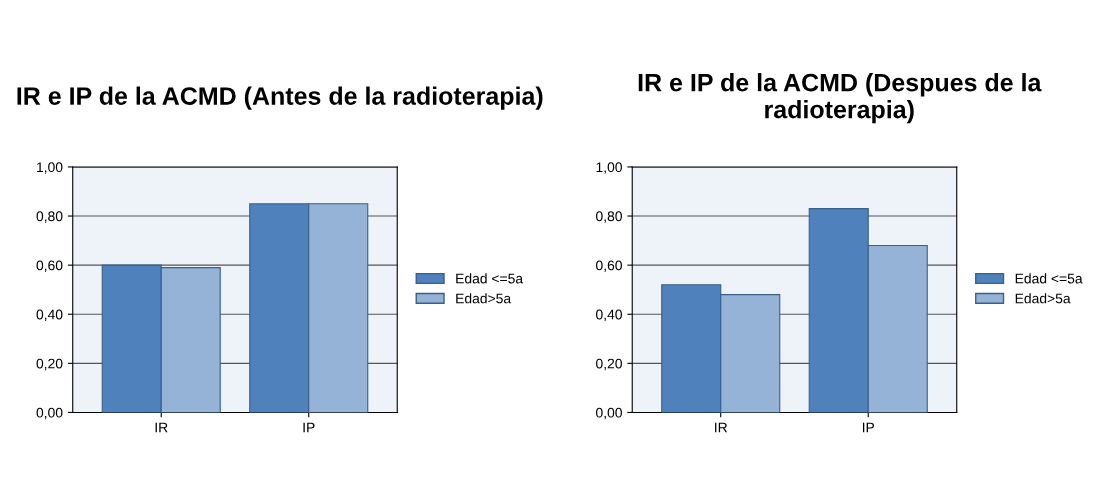 Image resolution: width=1119 pixels, height=491 pixels. What do you see at coordinates (840, 98) in the screenshot?
I see `chart-title: IR e IP de la ACMD (Despues de la radioterapia)` at bounding box center [840, 98].